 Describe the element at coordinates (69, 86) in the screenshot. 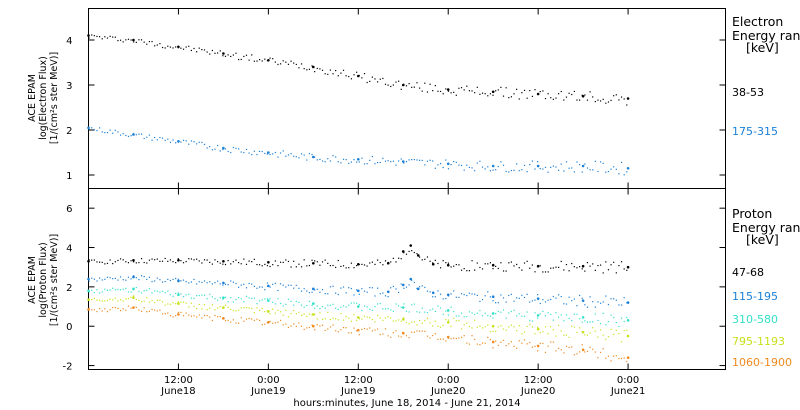

I see `y-tick-label: 3` at that location.